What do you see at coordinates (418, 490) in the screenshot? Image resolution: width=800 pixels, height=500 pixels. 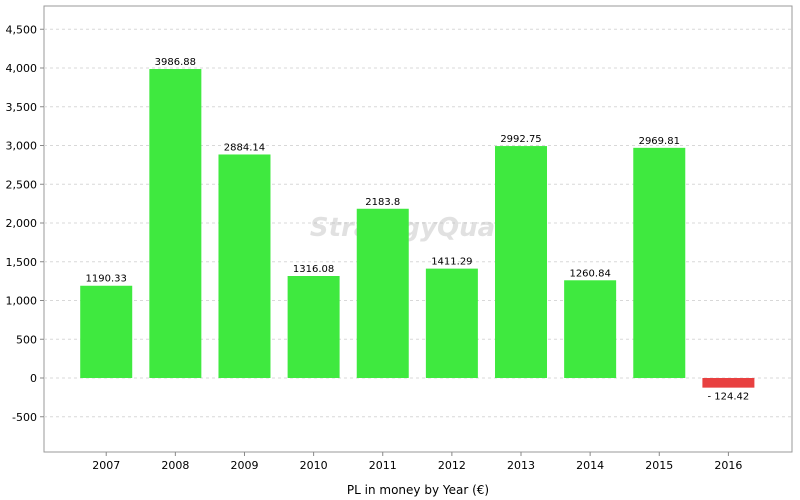 I see `x-axis-title: PL in money by Year (€)` at bounding box center [418, 490].